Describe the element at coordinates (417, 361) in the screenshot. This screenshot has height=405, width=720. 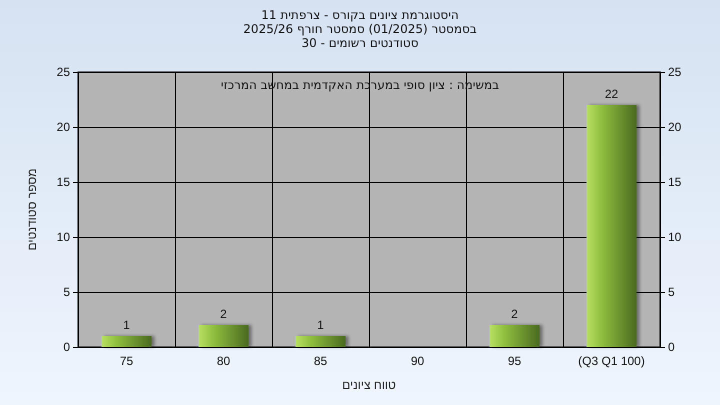
I see `x-tick-label: 90` at that location.